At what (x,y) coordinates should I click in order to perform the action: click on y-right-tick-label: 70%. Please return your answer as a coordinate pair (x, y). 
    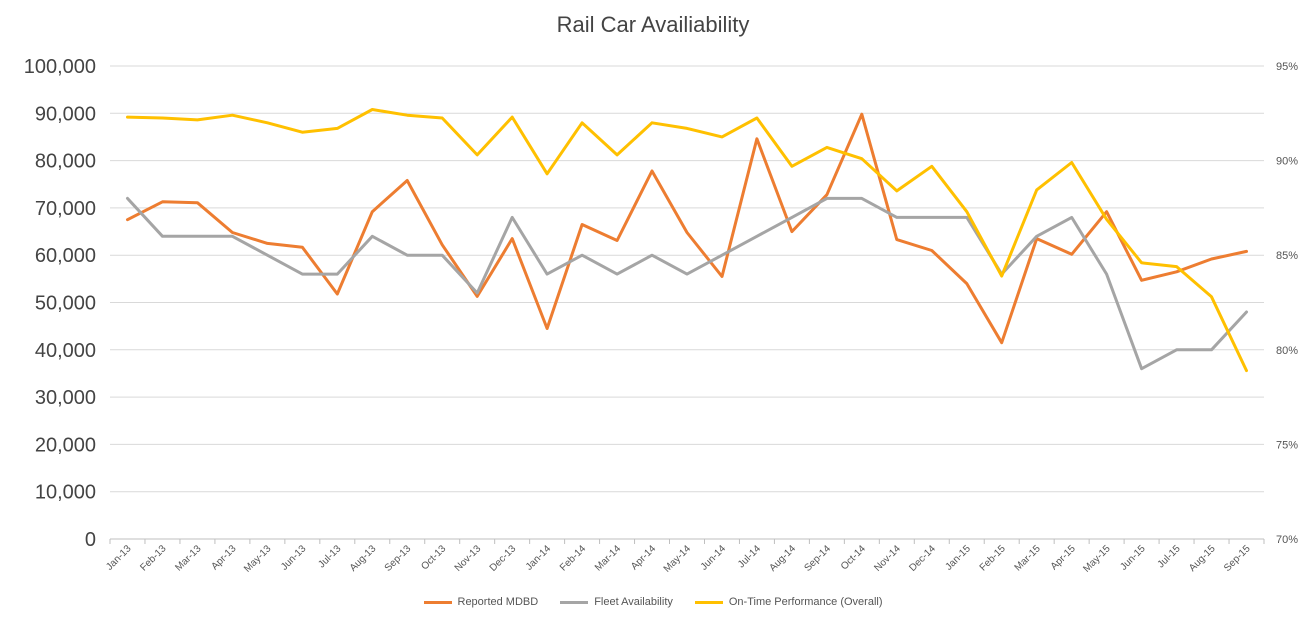
    Looking at the image, I should click on (1287, 540).